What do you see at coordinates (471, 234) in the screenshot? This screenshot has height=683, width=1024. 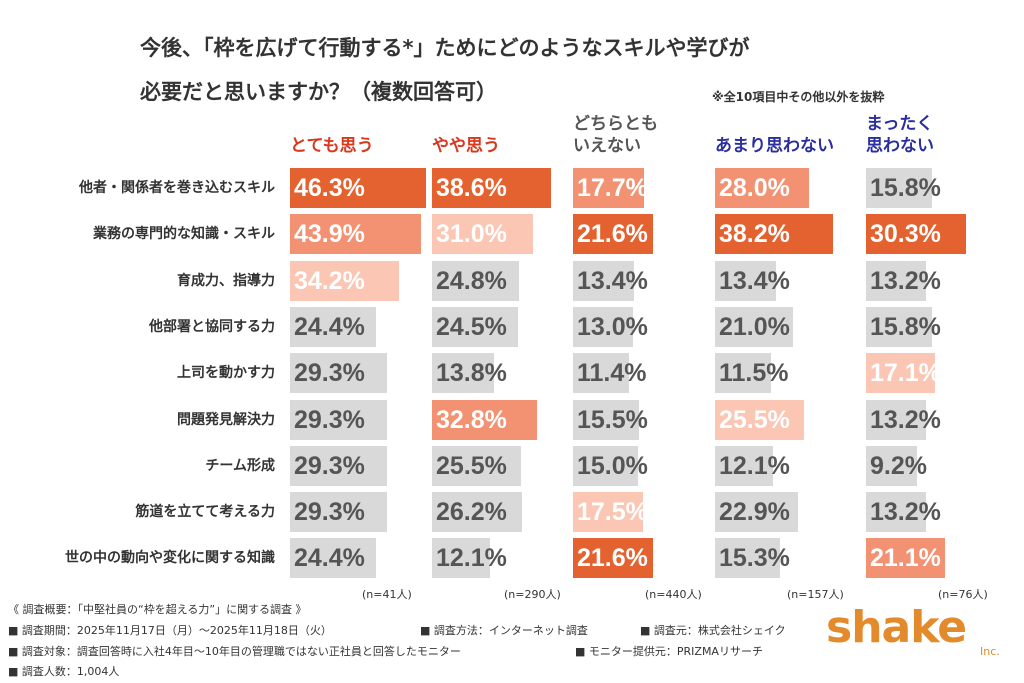 I see `value-label: 31.0%` at bounding box center [471, 234].